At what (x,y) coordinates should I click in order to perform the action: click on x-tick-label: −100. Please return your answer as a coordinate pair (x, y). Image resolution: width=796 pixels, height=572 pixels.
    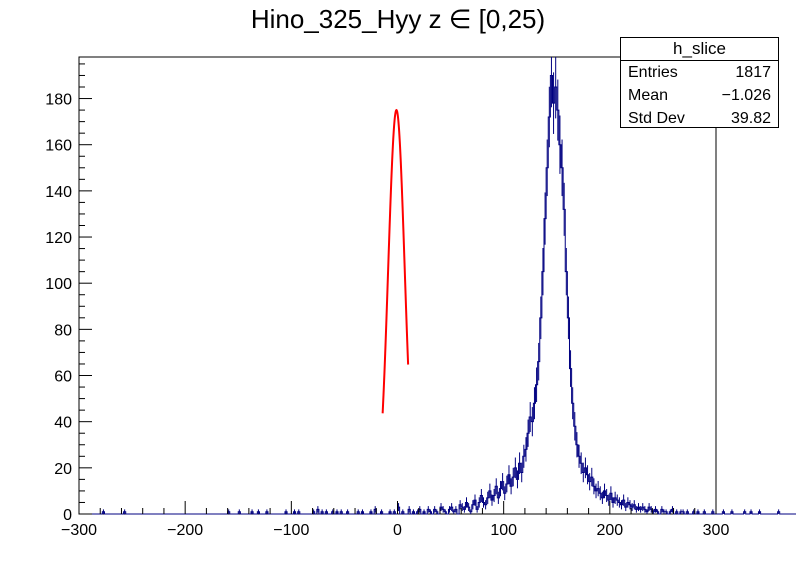
    Looking at the image, I should click on (291, 530).